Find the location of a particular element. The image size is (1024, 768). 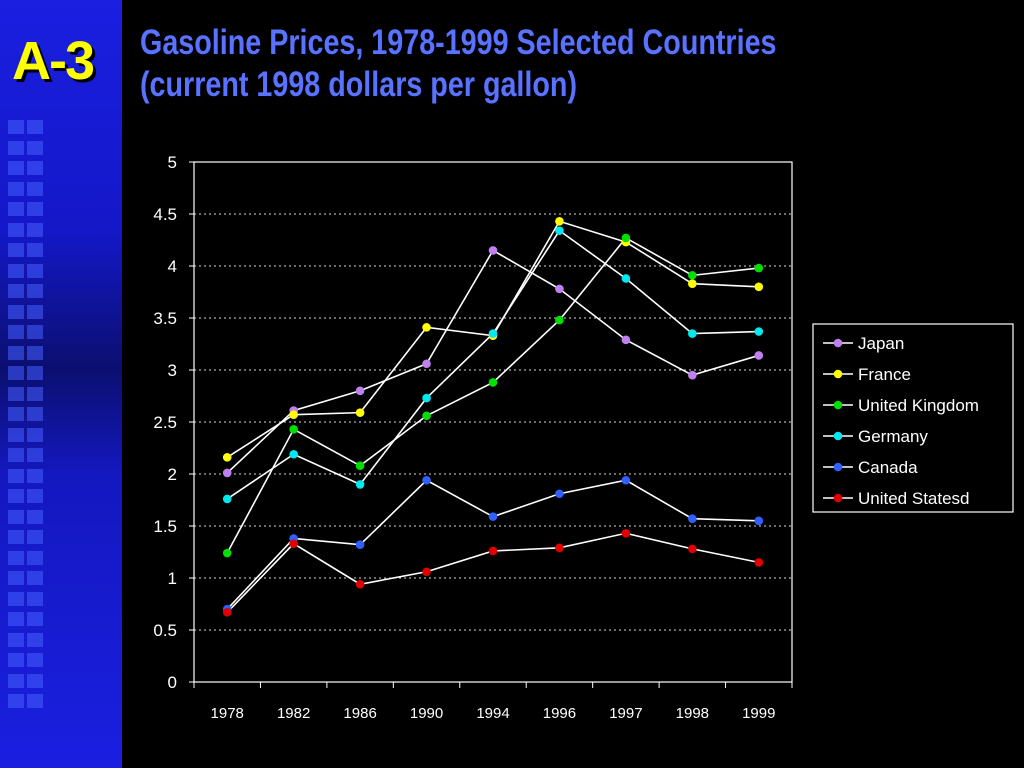

x-tick-label: 1978 is located at coordinates (227, 713).